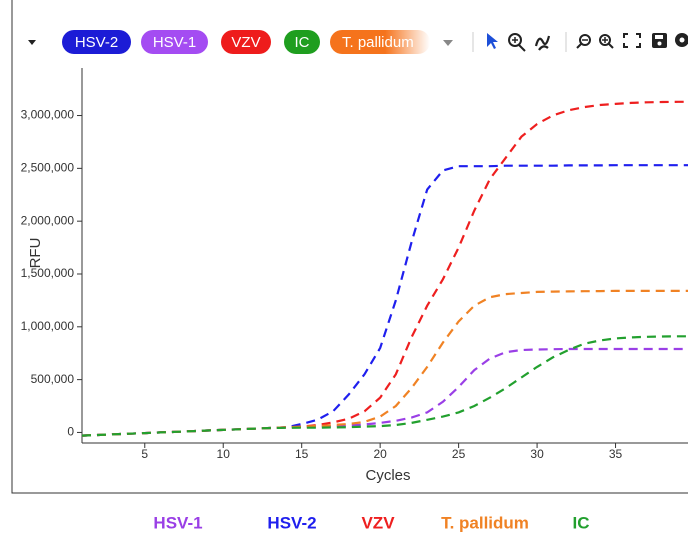  Describe the element at coordinates (48, 326) in the screenshot. I see `y-tick-label: 1,000,000` at that location.